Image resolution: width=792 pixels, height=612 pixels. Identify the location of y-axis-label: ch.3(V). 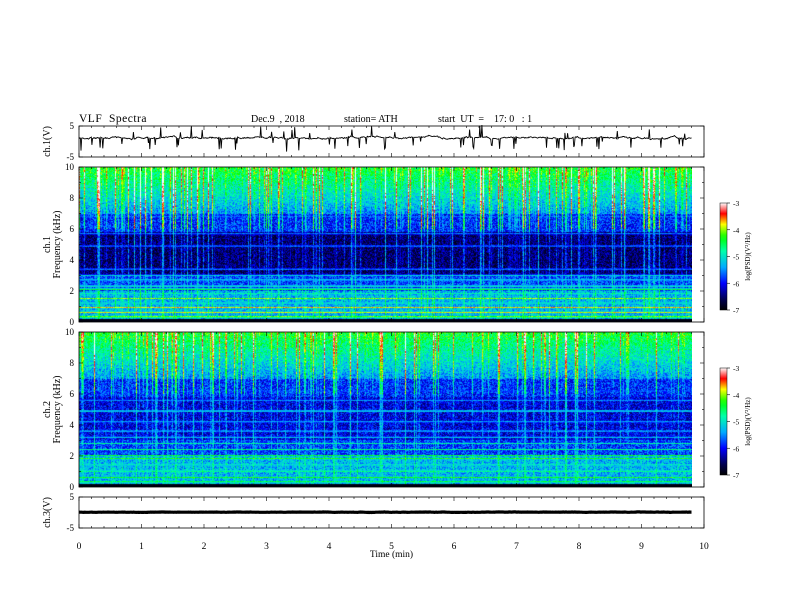
(47, 512).